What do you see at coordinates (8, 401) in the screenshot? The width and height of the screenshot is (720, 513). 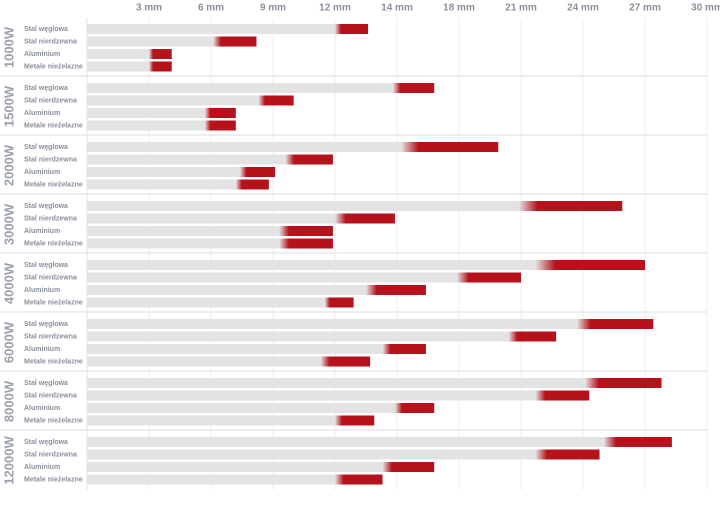 I see `group-label: 8000W` at bounding box center [8, 401].